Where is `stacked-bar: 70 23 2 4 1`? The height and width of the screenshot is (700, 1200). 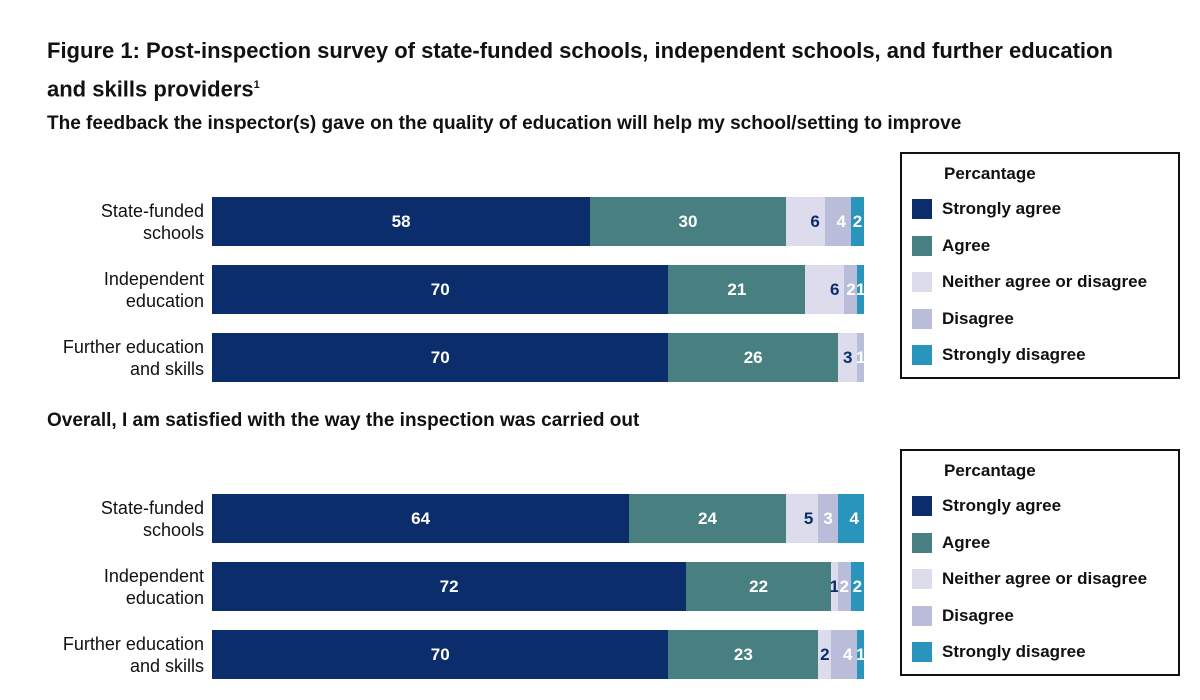 stacked-bar: 70 23 2 4 1 is located at coordinates (538, 654).